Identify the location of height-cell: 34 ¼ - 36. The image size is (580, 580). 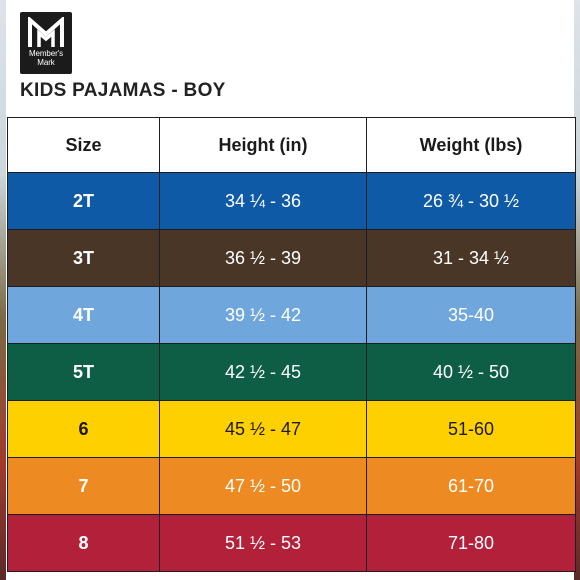
(263, 201).